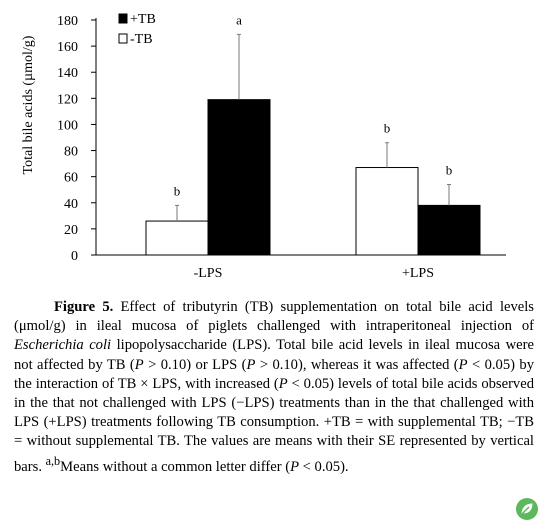  Describe the element at coordinates (28, 104) in the screenshot. I see `y-axis-title: Total bile acids (µmol/g)` at that location.